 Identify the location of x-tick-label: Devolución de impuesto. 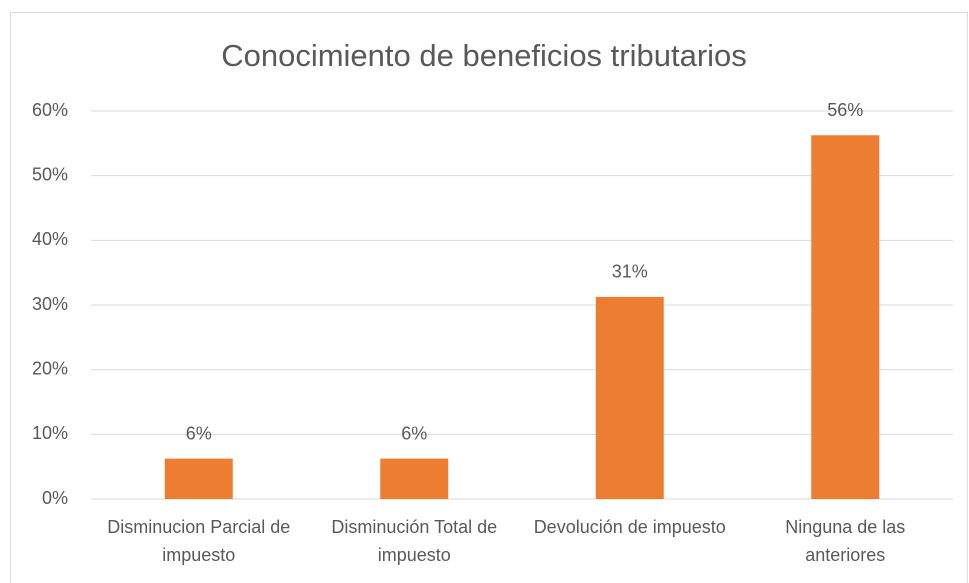
(629, 527).